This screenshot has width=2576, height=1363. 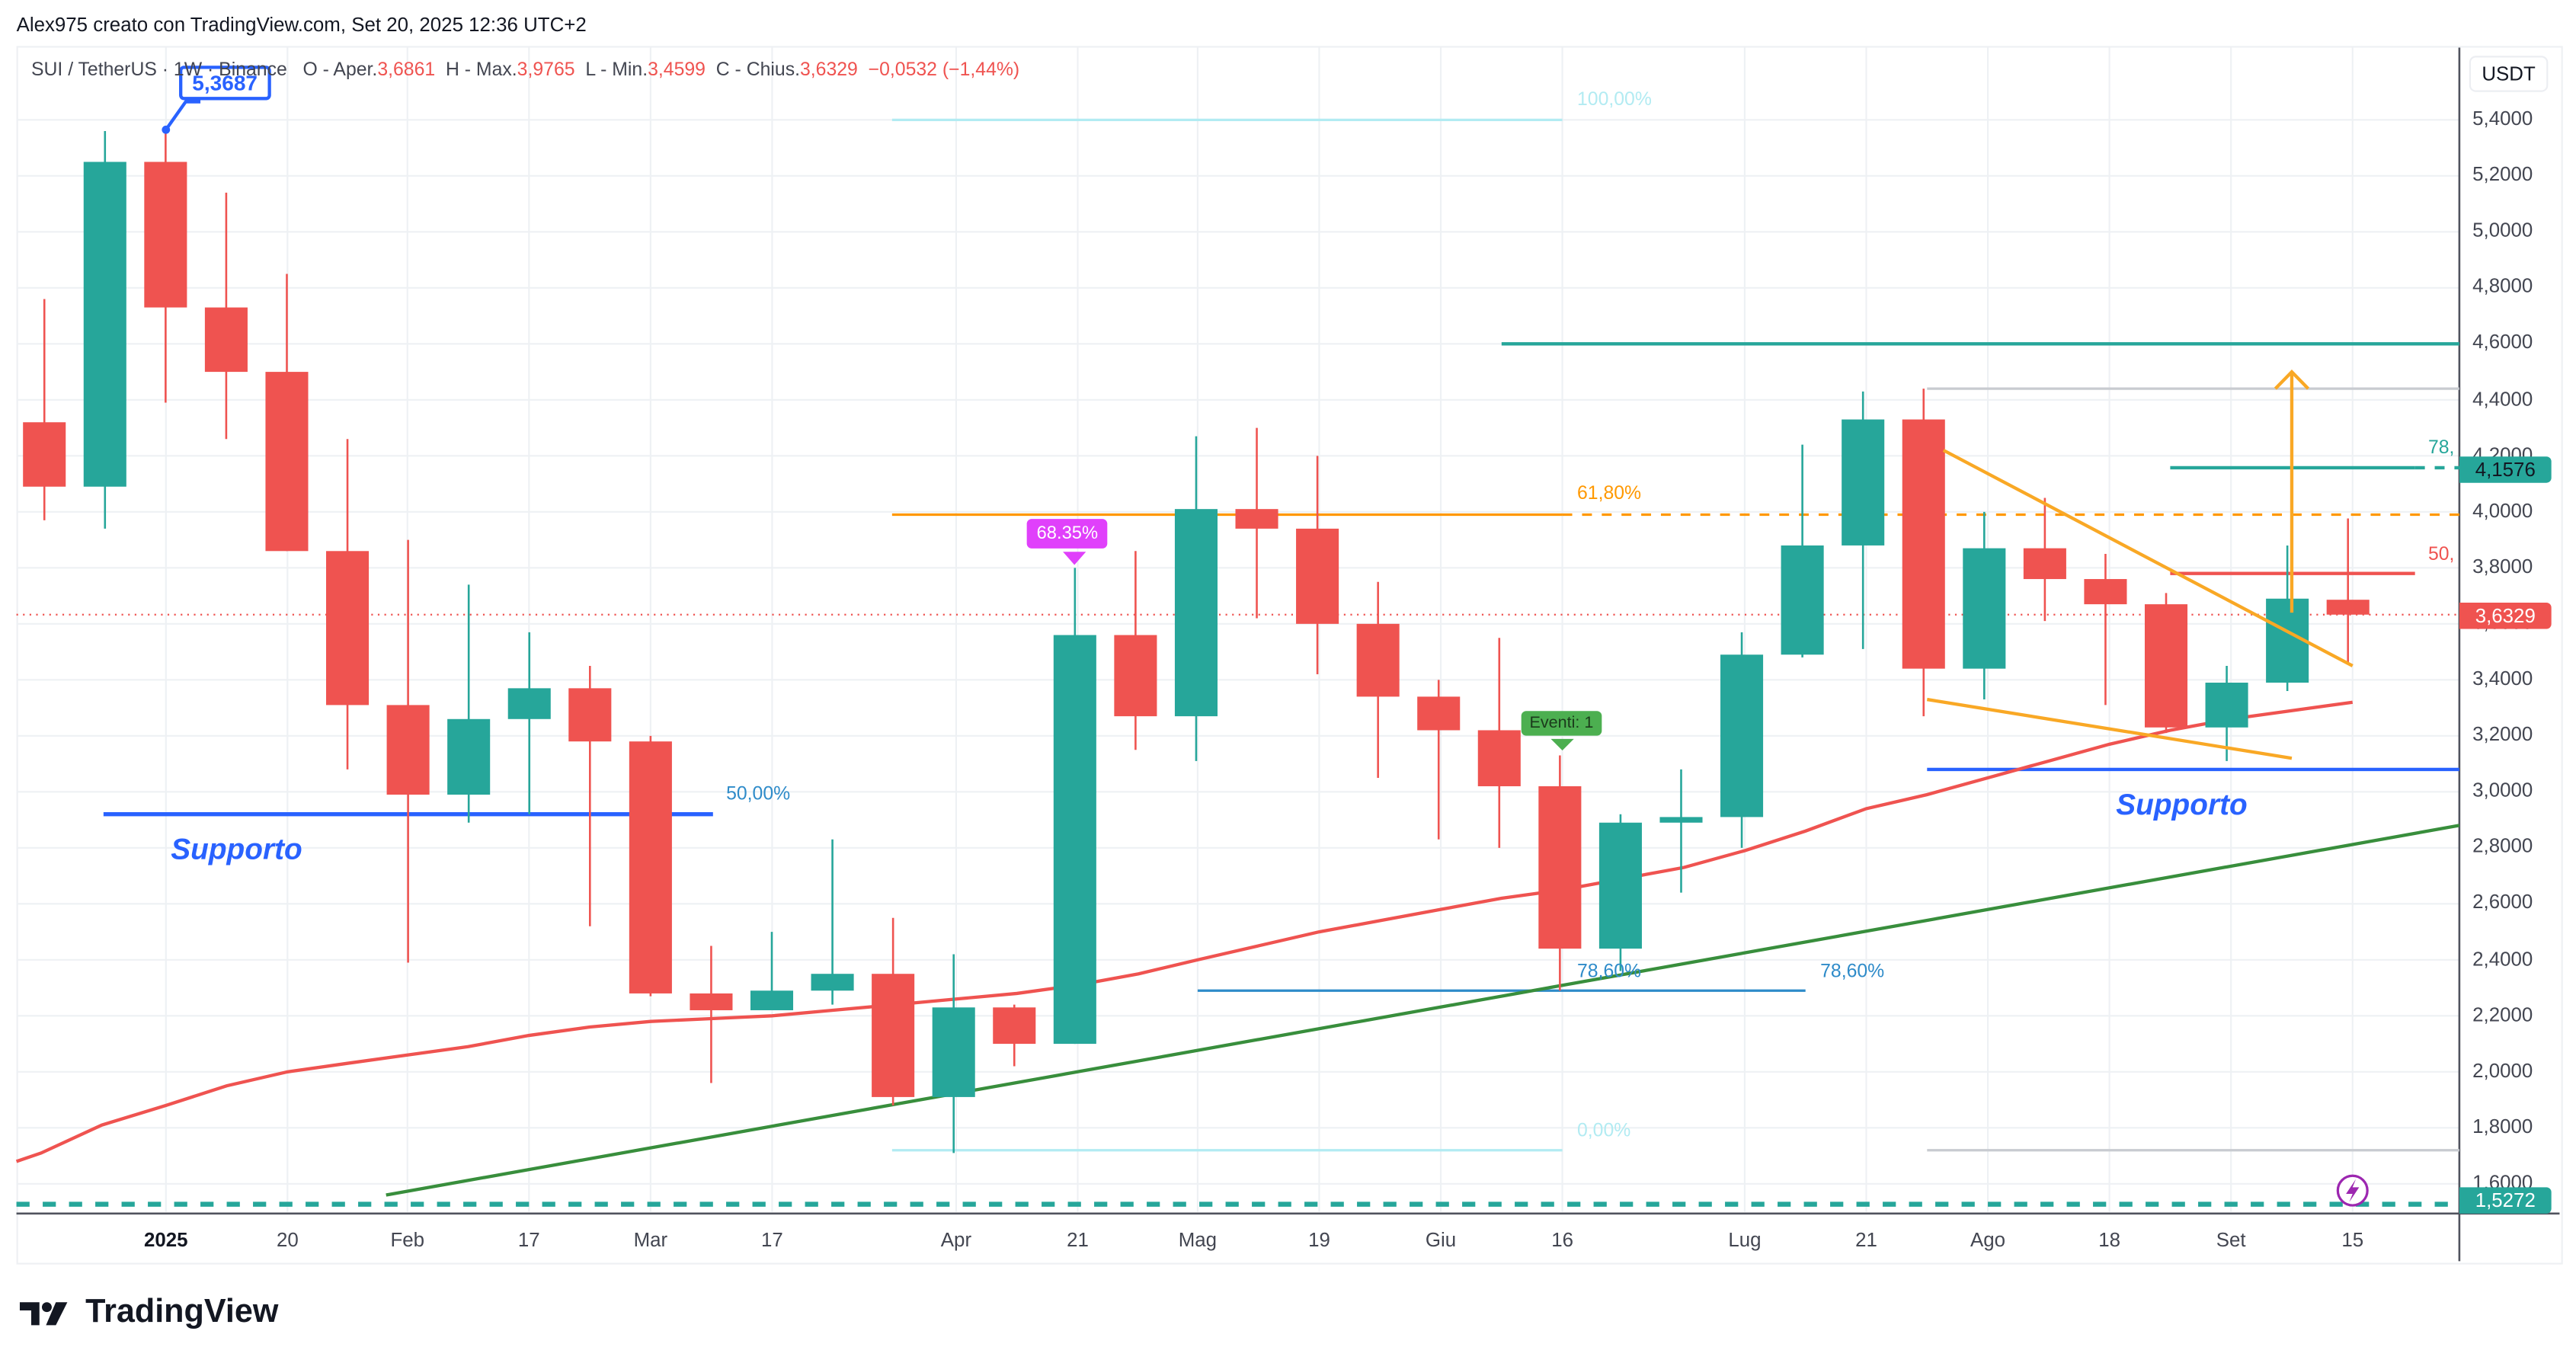 What do you see at coordinates (2502, 230) in the screenshot?
I see `price-tick-label: 5,0000` at bounding box center [2502, 230].